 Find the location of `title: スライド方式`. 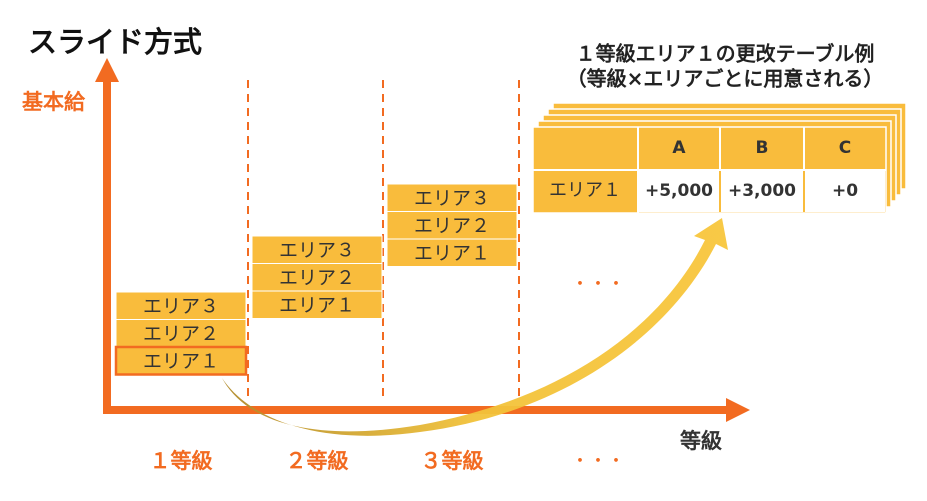

title: スライド方式 is located at coordinates (115, 42).